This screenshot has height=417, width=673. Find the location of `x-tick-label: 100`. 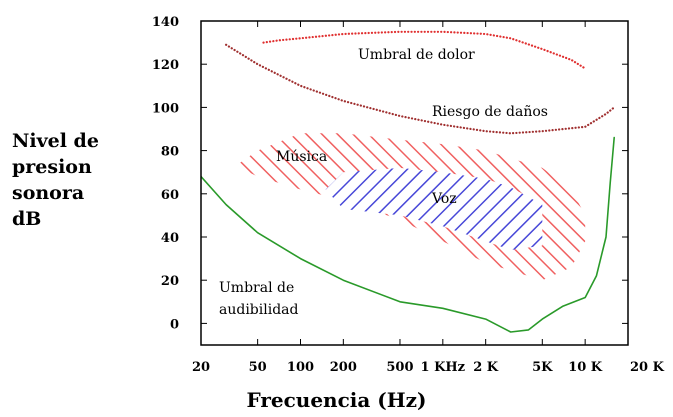

x-tick-label: 100 is located at coordinates (300, 367).